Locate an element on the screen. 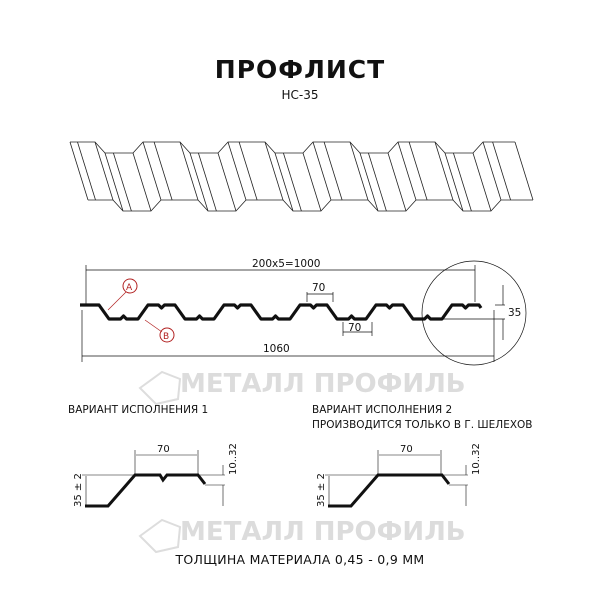  total-width-label: 1060 is located at coordinates (276, 349).